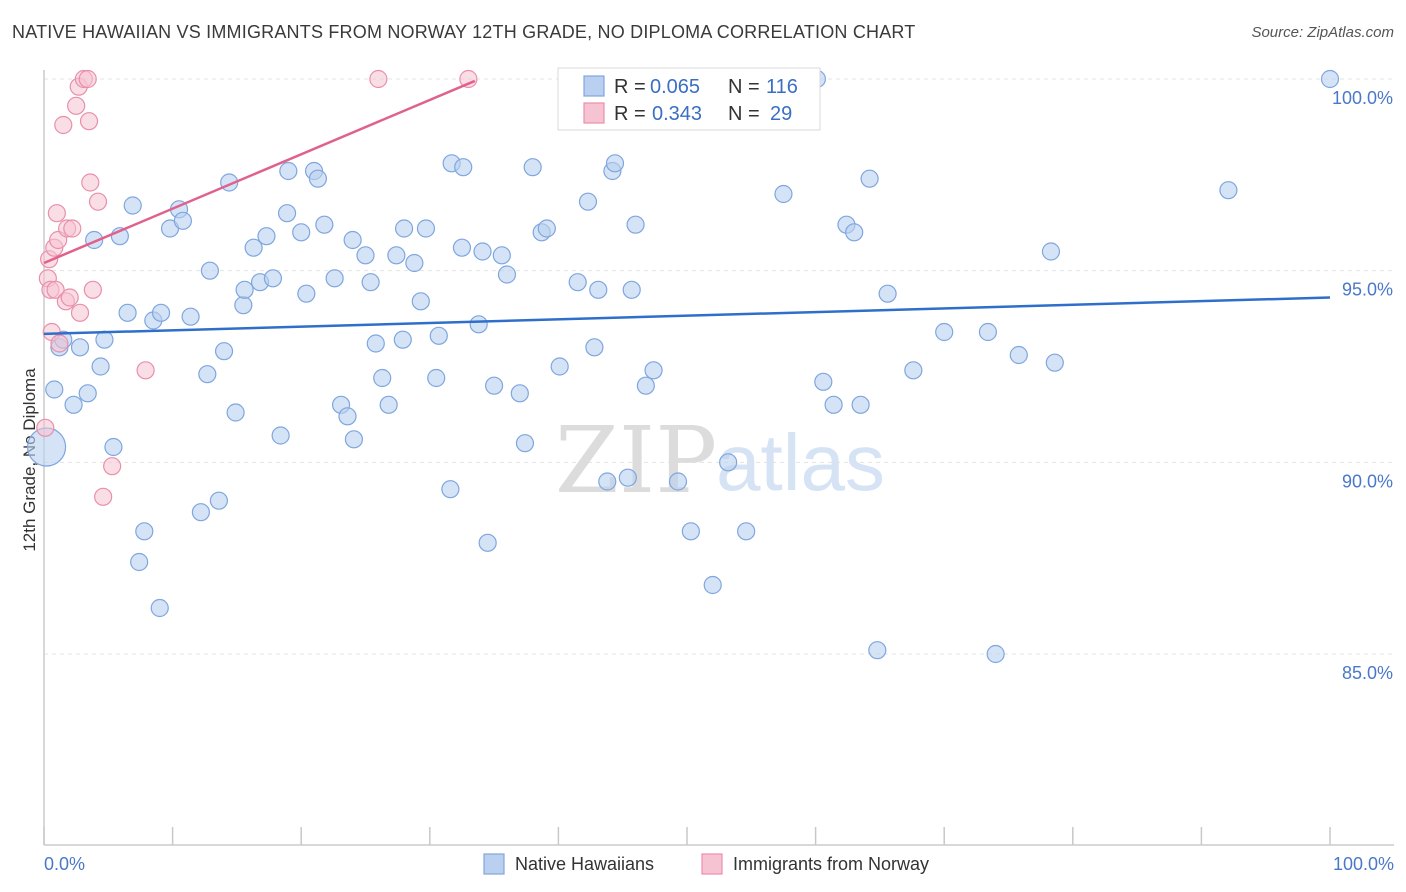  Describe the element at coordinates (782, 87) in the screenshot. I see `legend-n-value-blue: 116` at that location.